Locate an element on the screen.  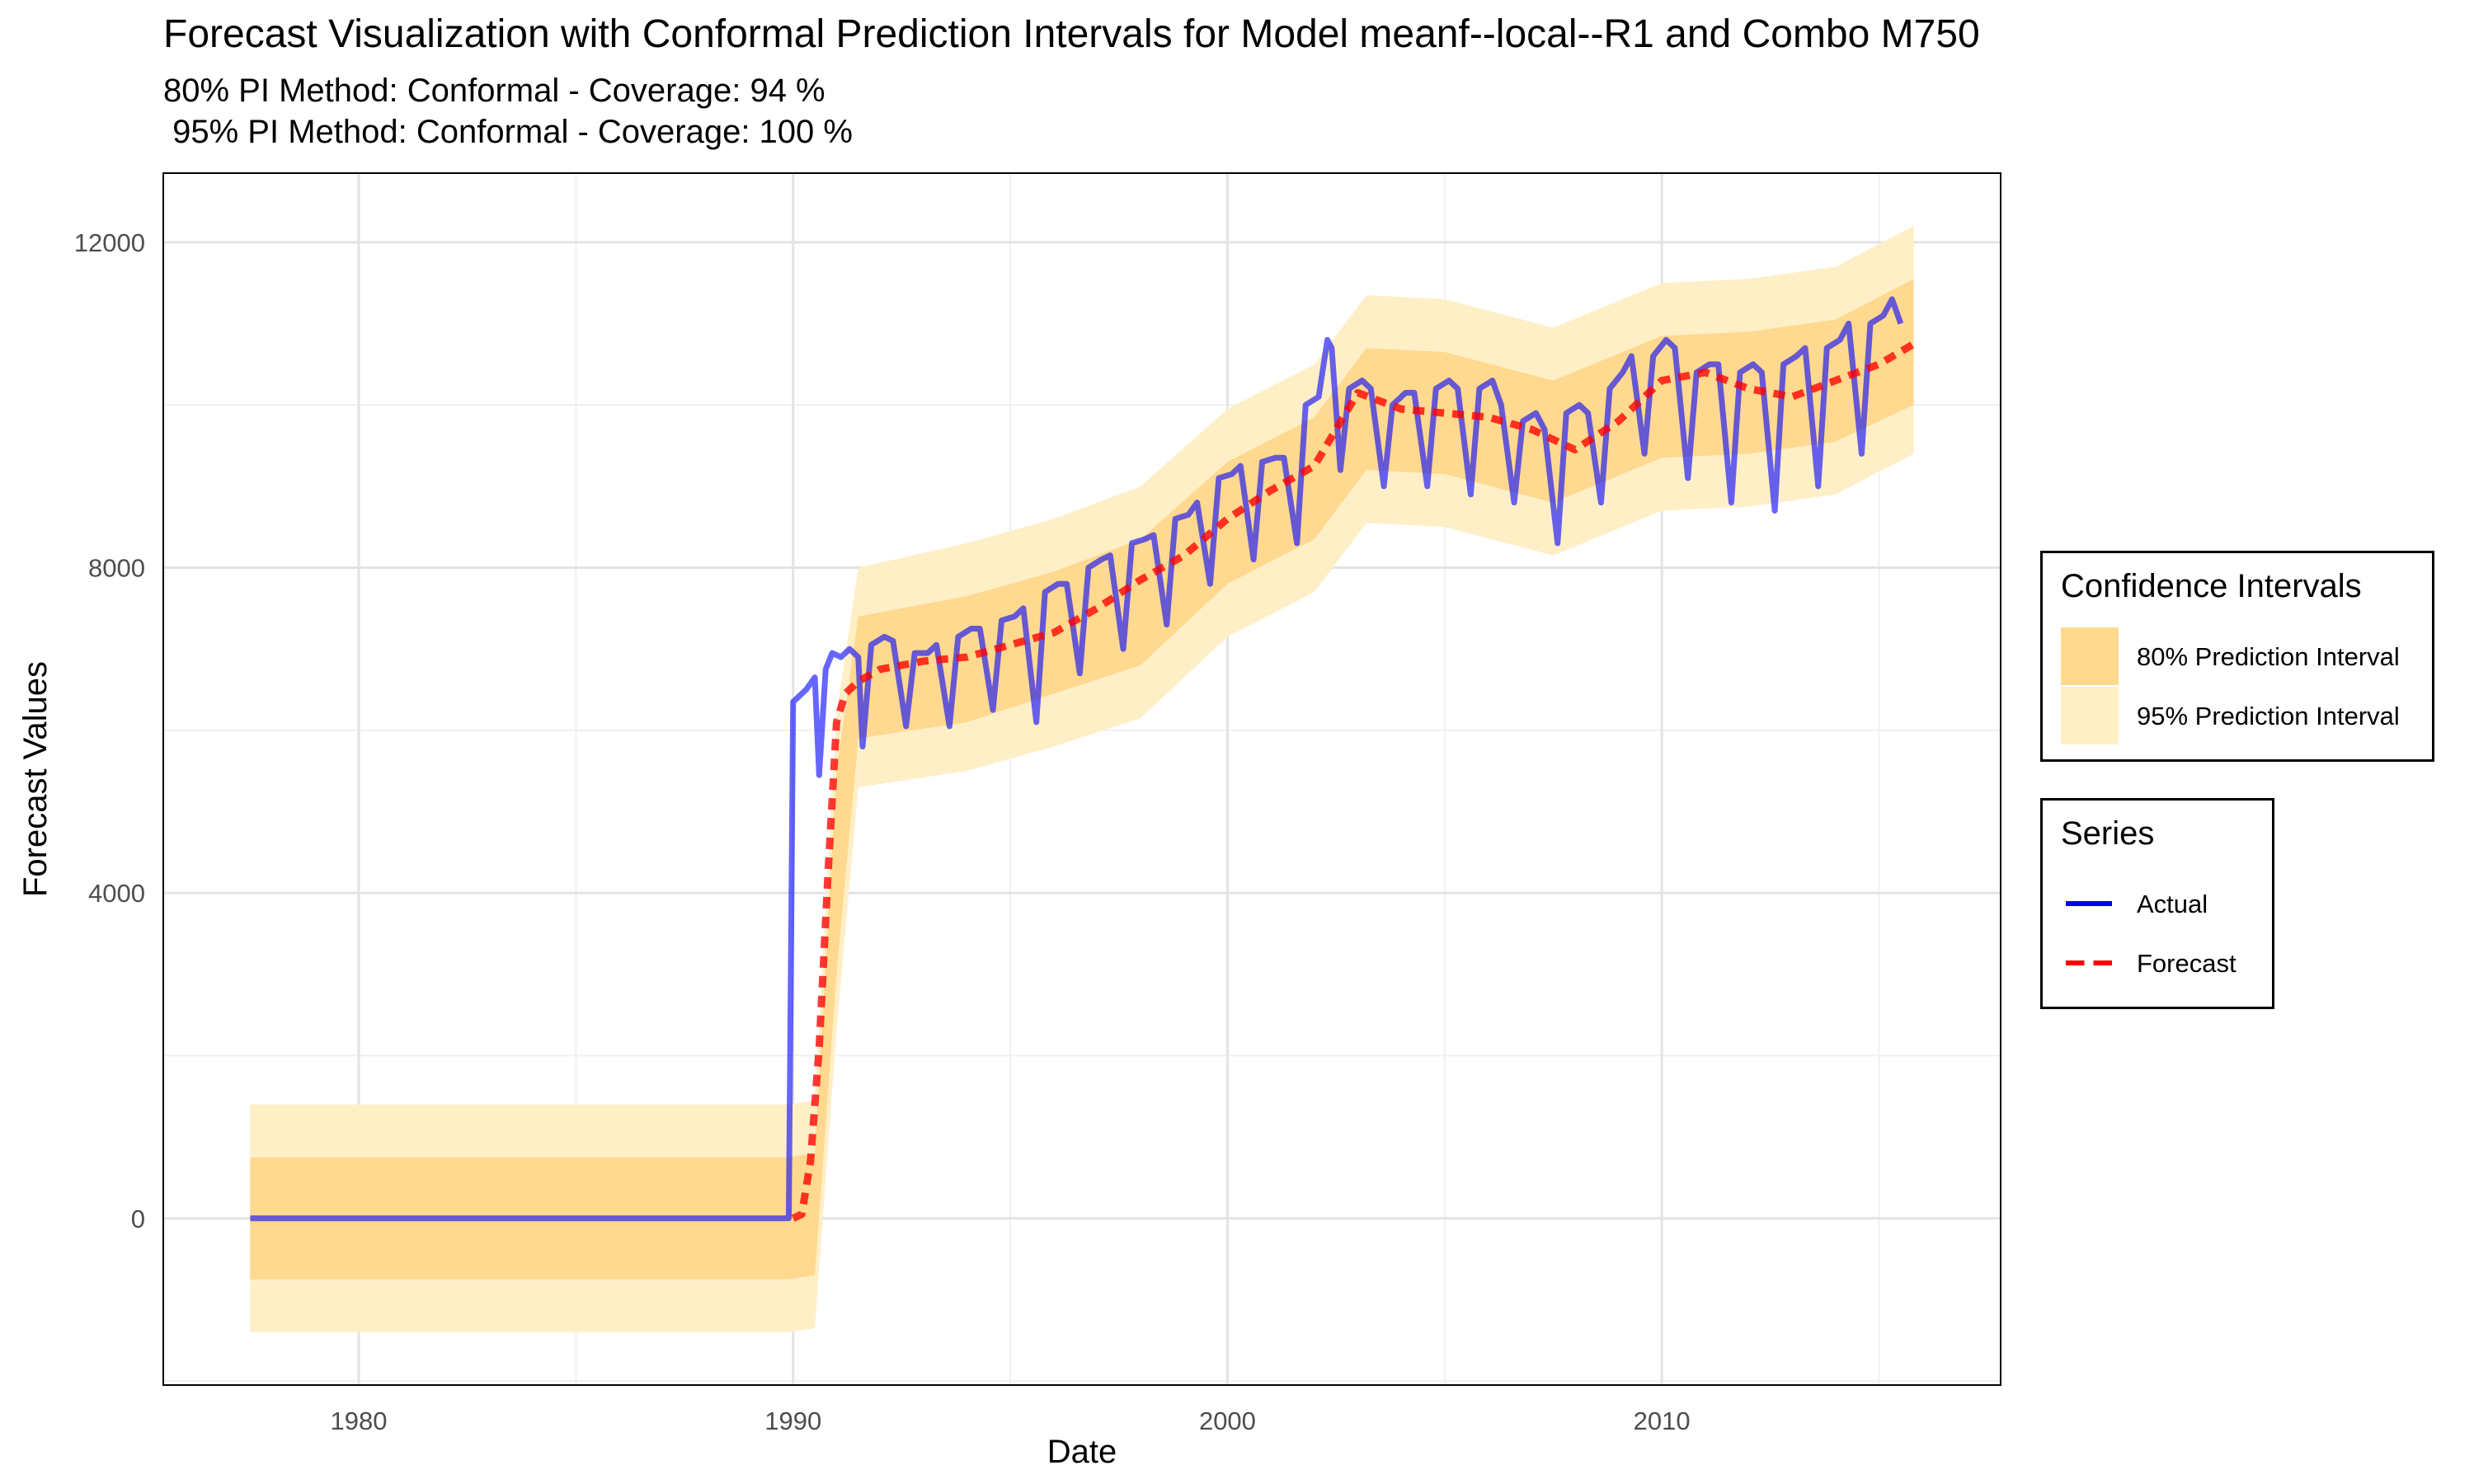
legend-item-95: 95% Prediction Interval is located at coordinates (2259, 715).